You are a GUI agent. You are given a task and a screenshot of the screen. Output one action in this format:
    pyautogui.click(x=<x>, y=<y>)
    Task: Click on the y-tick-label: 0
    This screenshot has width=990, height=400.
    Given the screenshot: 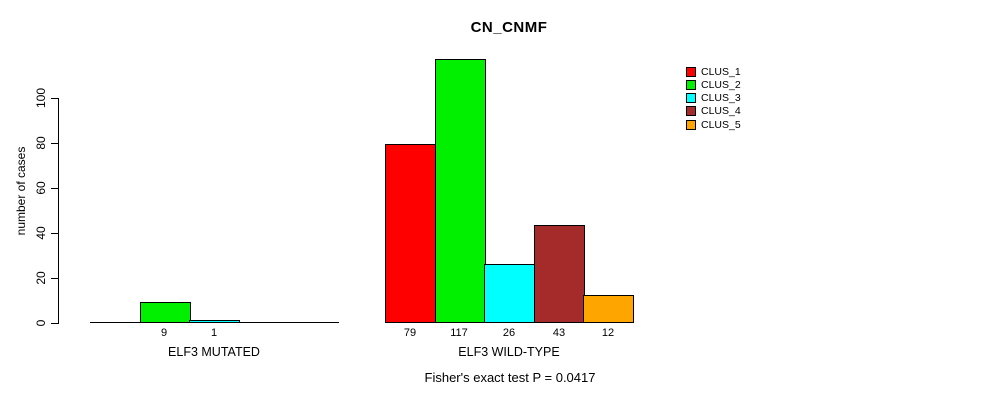 What is the action you would take?
    pyautogui.click(x=41, y=323)
    